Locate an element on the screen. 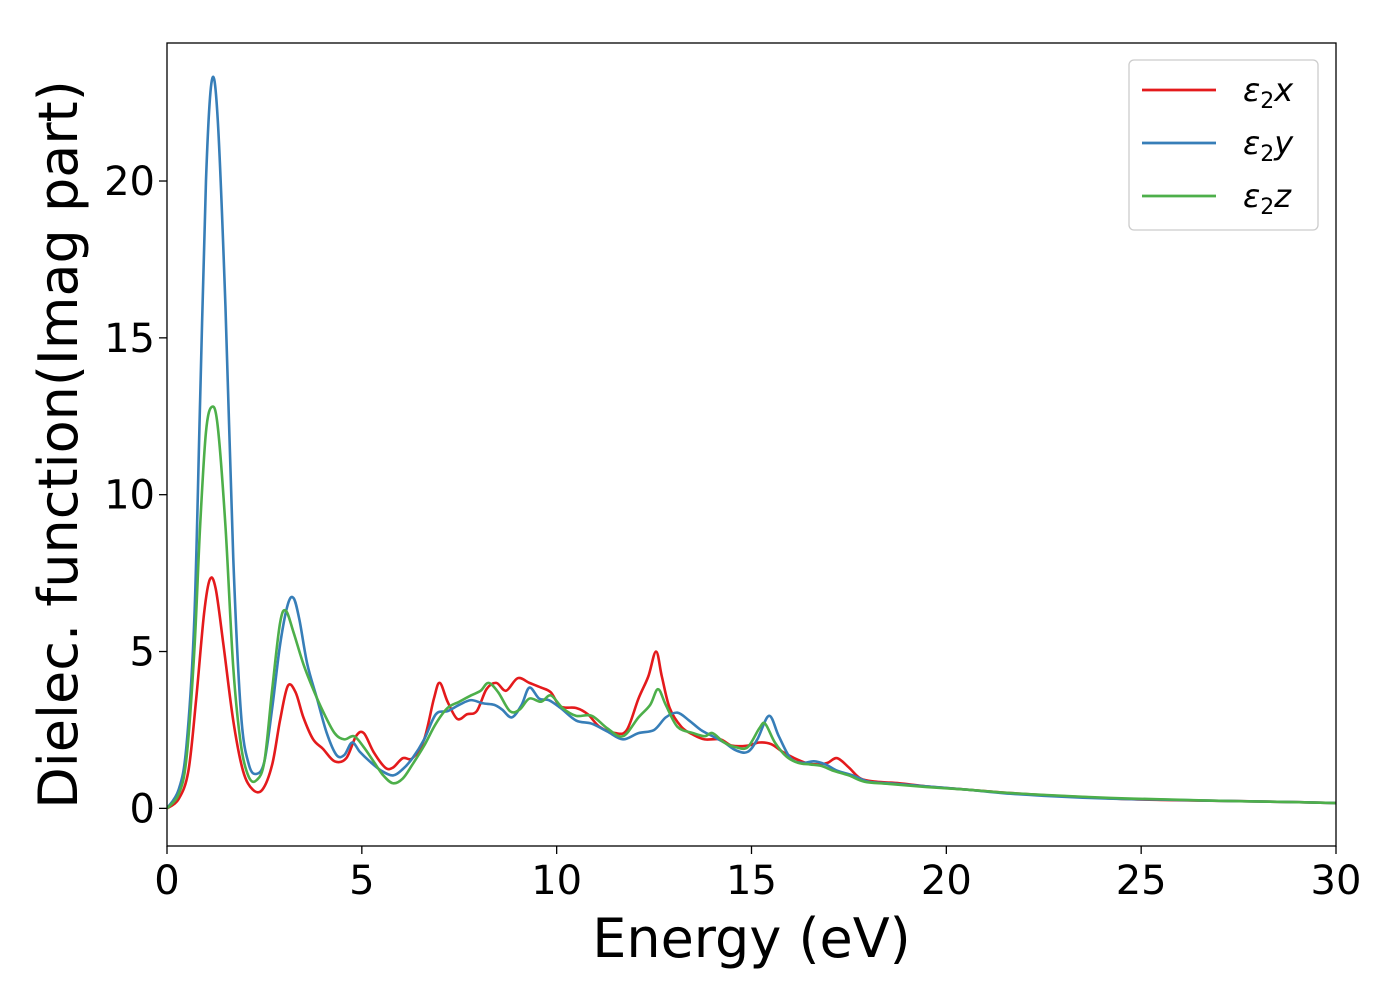  legend: ε2x ε2y ε2z is located at coordinates (1223, 145).